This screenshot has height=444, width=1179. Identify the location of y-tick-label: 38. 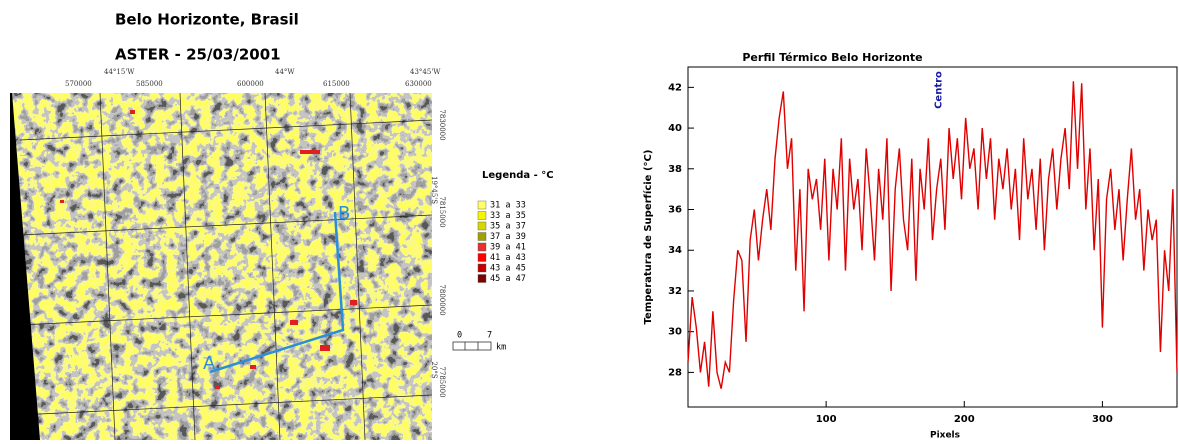
(675, 169).